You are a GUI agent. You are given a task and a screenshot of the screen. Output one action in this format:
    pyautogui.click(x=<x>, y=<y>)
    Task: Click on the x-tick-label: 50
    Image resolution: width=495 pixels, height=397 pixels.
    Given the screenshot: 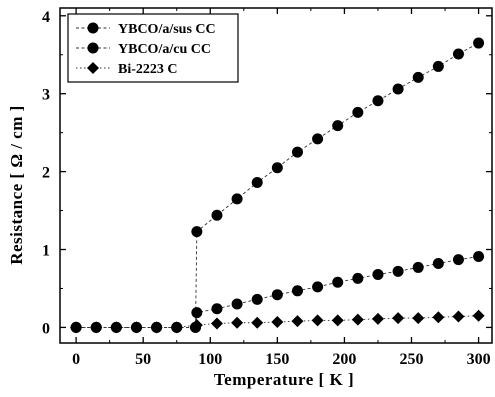 What is the action you would take?
    pyautogui.click(x=143, y=359)
    